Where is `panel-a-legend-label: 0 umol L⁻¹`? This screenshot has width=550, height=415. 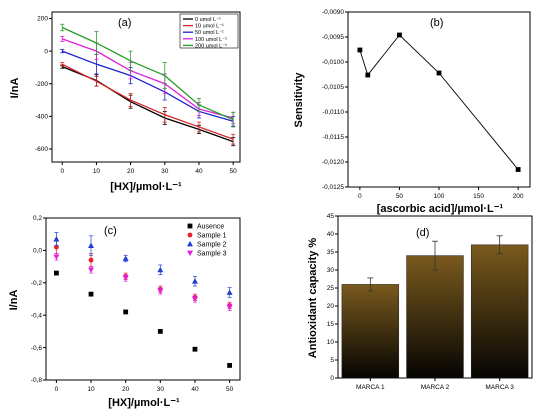 panel-a-legend-label: 0 umol L⁻¹ is located at coordinates (208, 20).